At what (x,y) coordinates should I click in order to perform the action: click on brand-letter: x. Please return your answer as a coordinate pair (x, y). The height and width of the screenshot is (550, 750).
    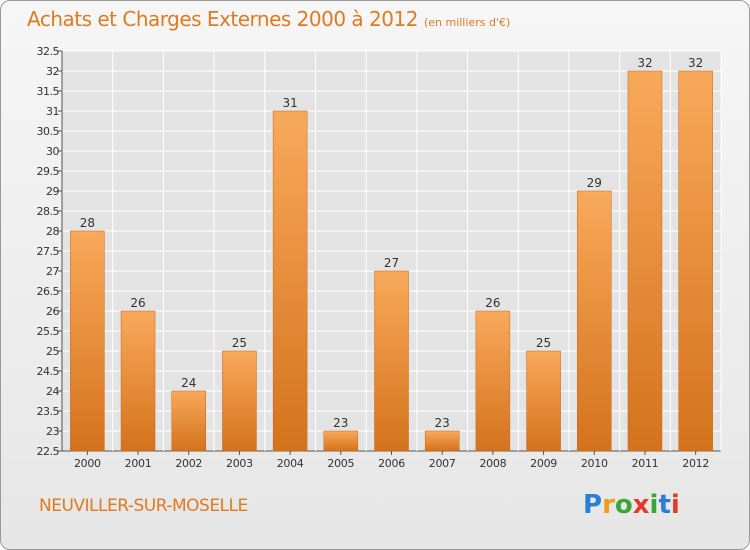
    Looking at the image, I should click on (641, 505).